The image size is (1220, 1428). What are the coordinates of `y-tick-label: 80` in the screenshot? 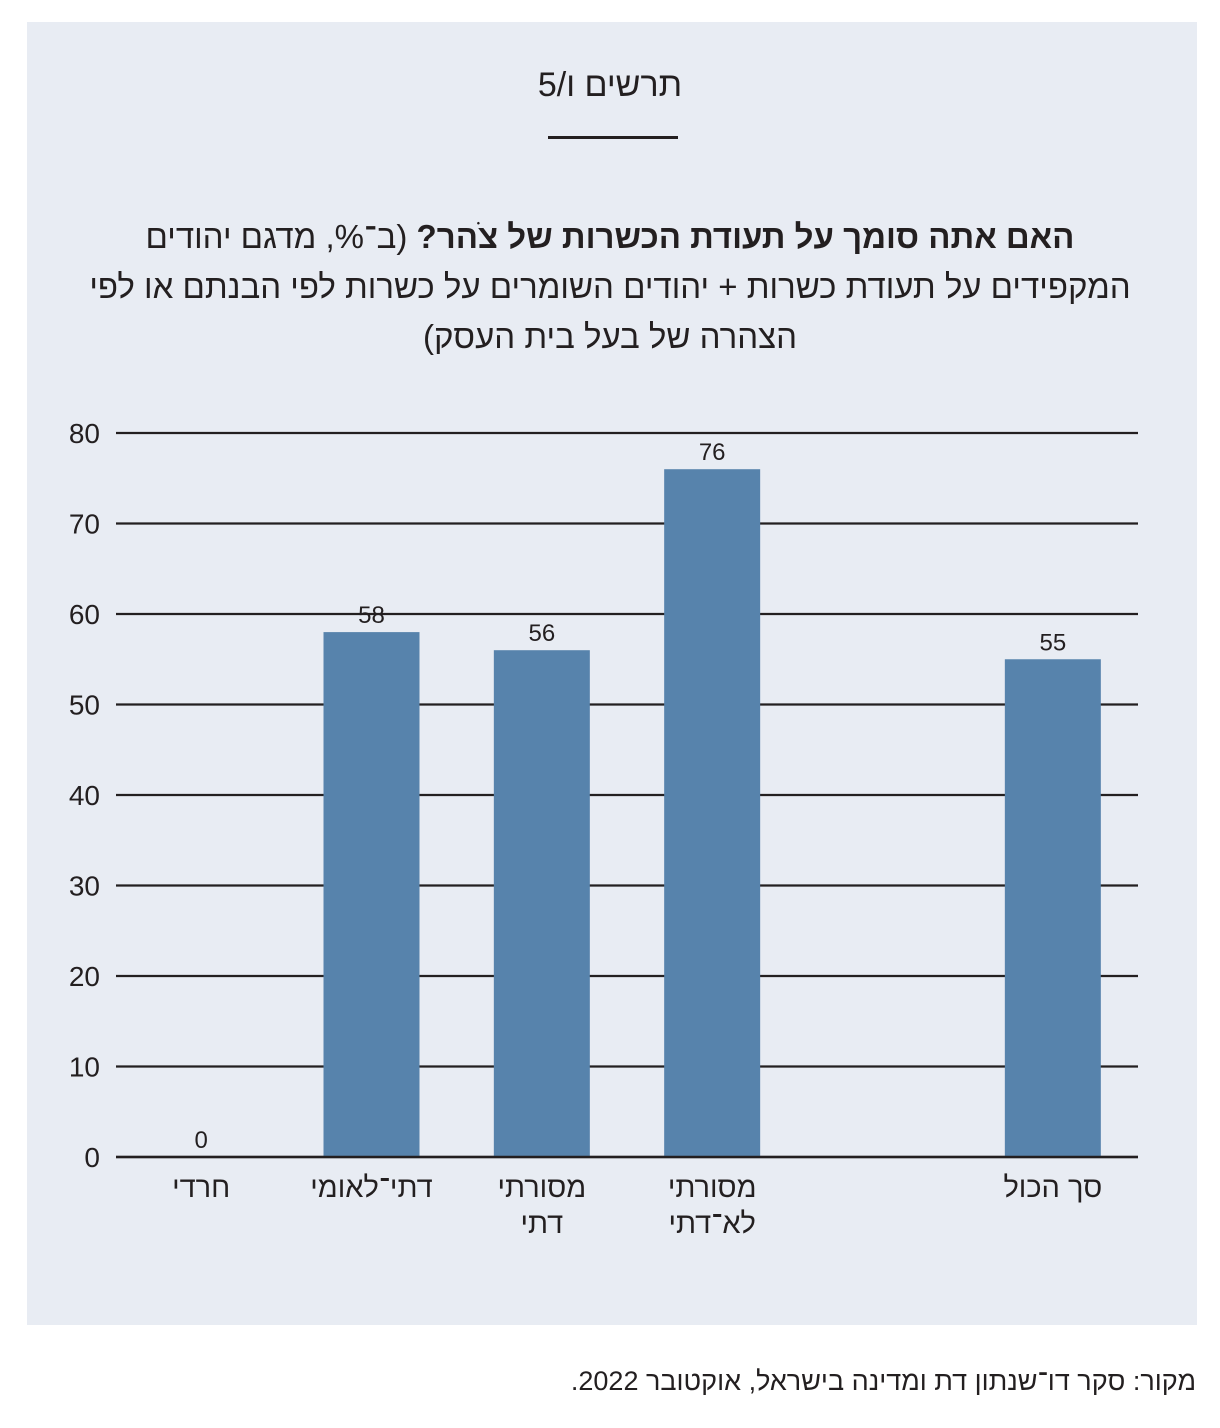 It's located at (84, 433).